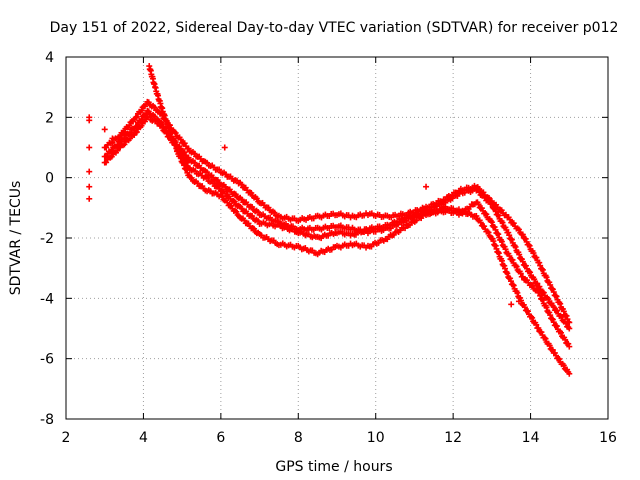 This screenshot has height=480, width=640. What do you see at coordinates (220, 438) in the screenshot?
I see `x-tick-label: 6` at bounding box center [220, 438].